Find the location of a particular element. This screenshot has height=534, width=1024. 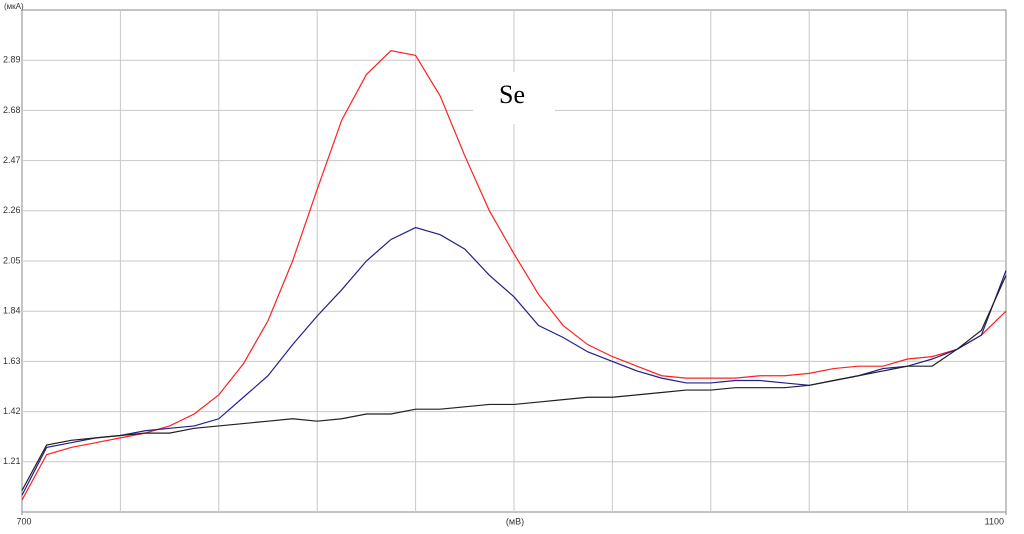

y-tick-label: 1.42 is located at coordinates (12, 411).